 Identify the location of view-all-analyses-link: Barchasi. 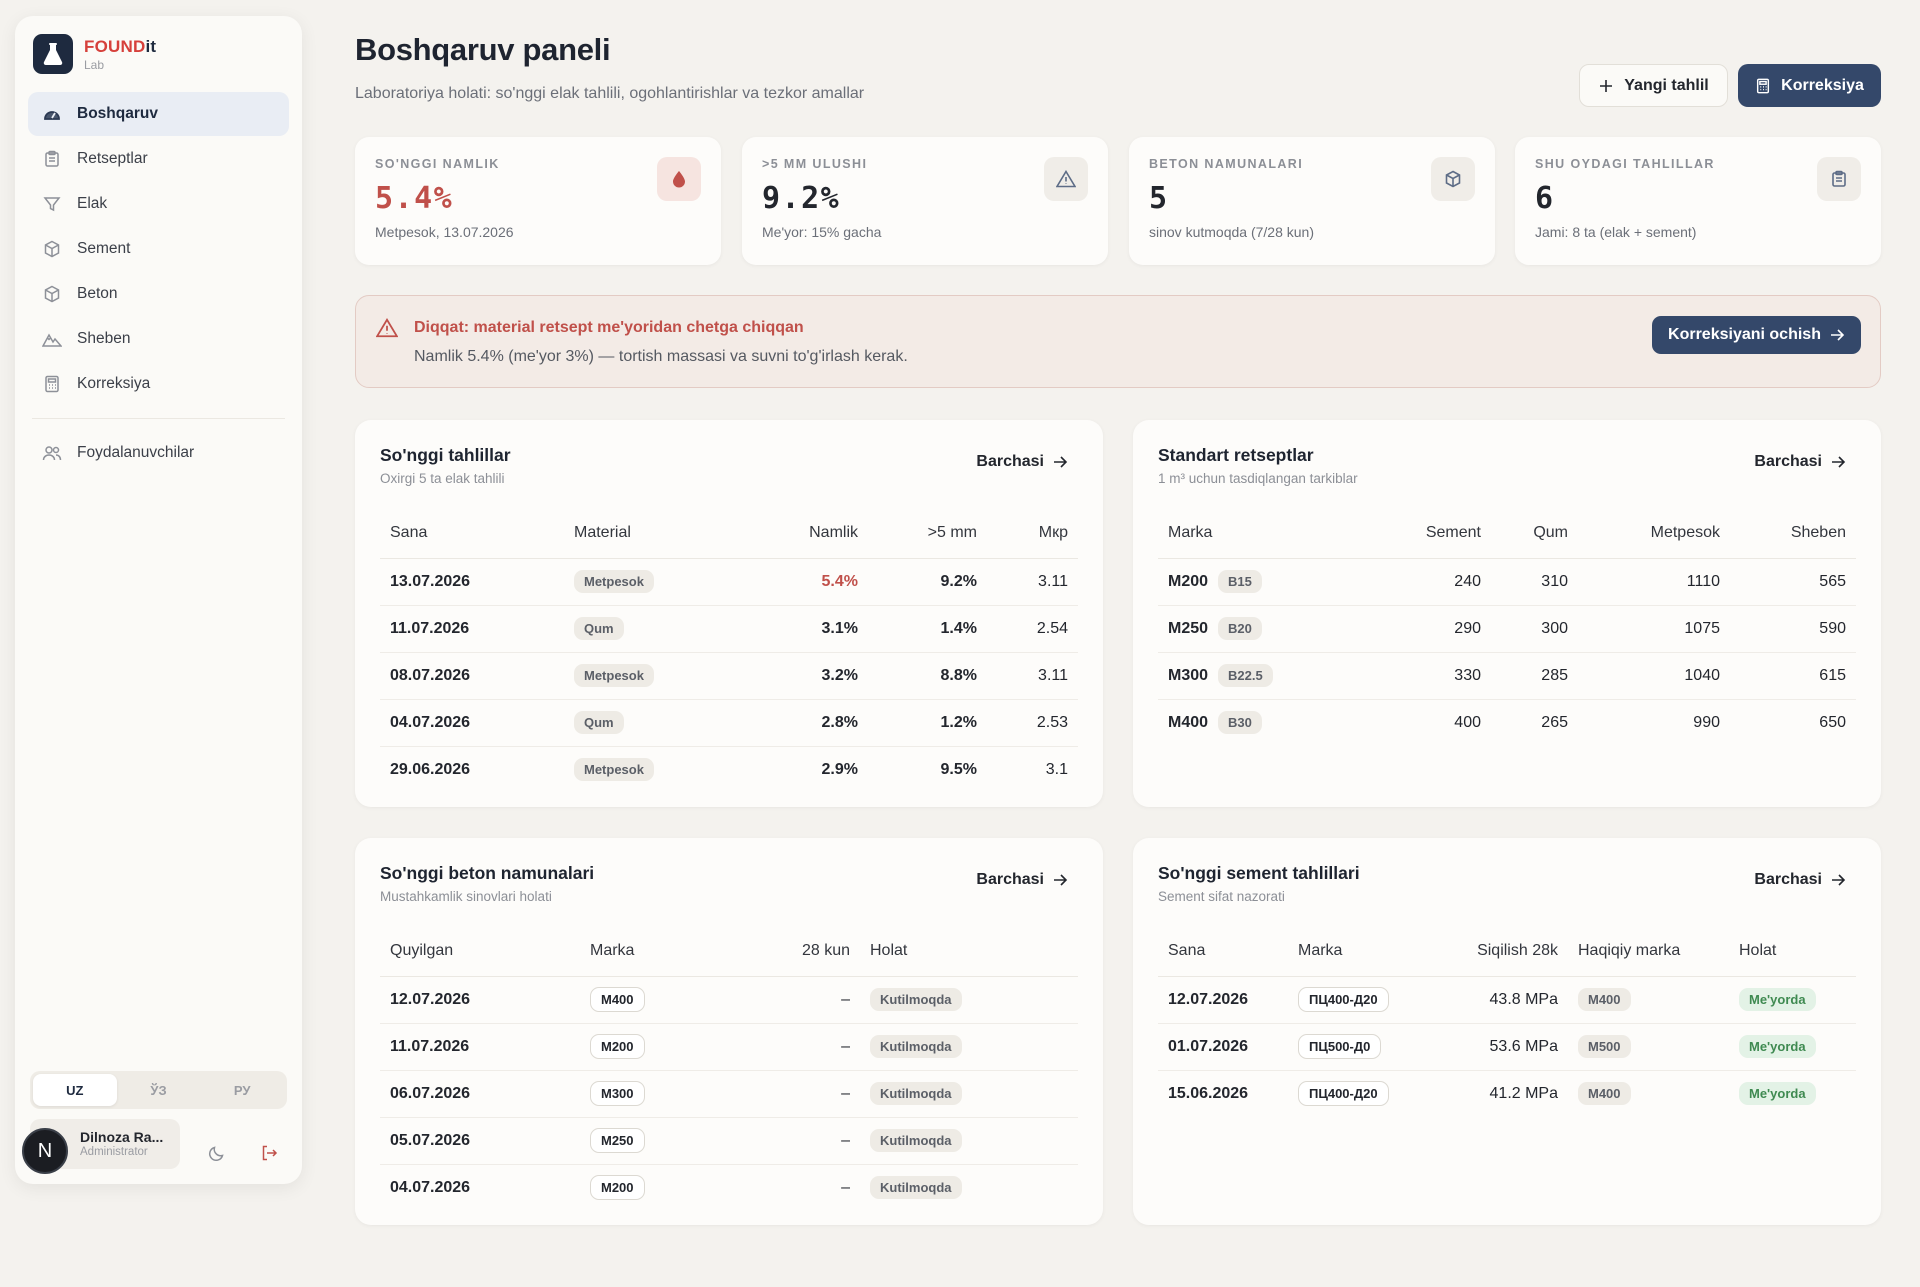
(1022, 462).